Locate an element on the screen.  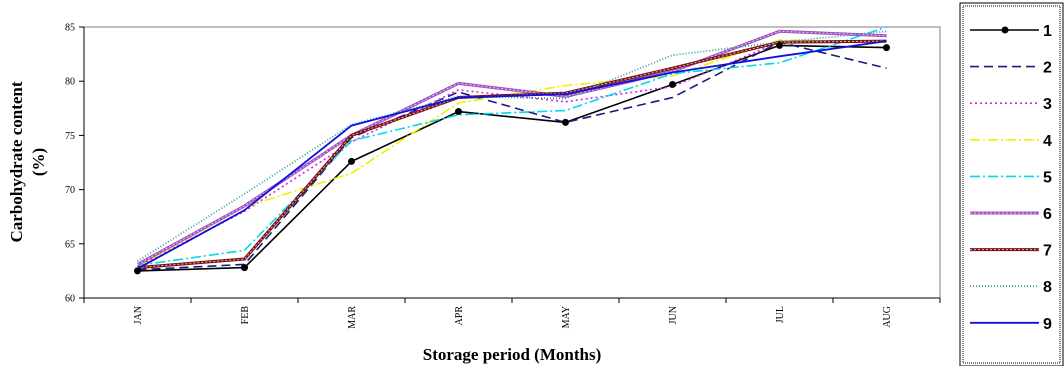
legend: 1 2 3 4 5 6 7 8 9 is located at coordinates (1011, 184).